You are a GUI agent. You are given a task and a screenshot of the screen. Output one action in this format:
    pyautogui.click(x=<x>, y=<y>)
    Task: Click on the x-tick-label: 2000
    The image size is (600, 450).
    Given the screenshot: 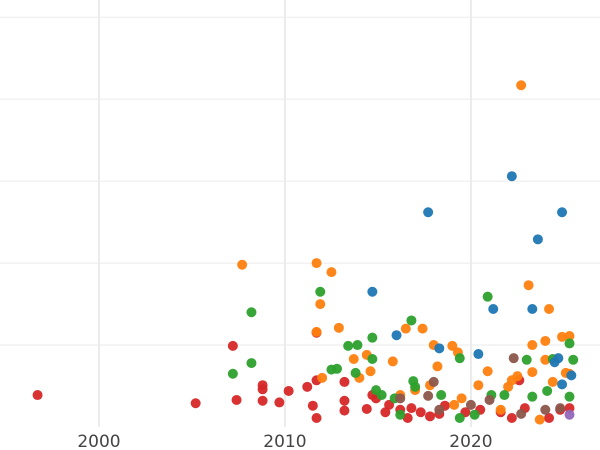 What is the action you would take?
    pyautogui.click(x=98, y=441)
    